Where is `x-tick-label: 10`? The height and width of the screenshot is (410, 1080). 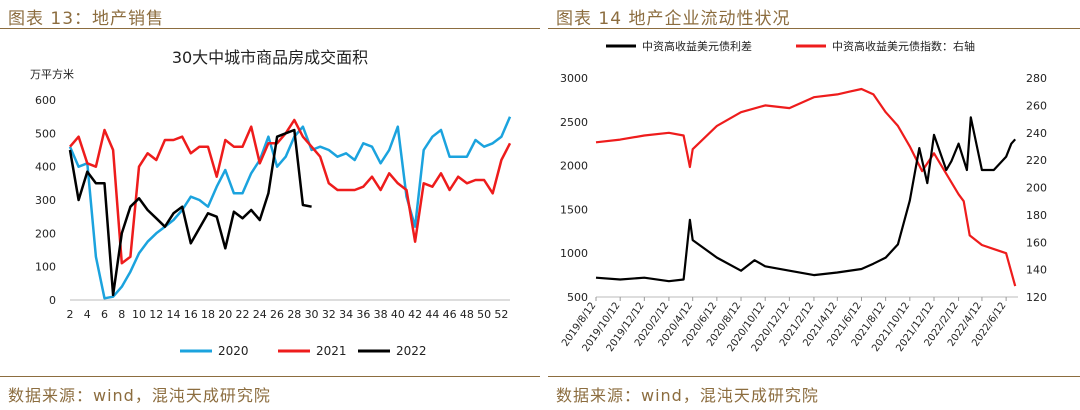 x-tick-label: 10 is located at coordinates (139, 314).